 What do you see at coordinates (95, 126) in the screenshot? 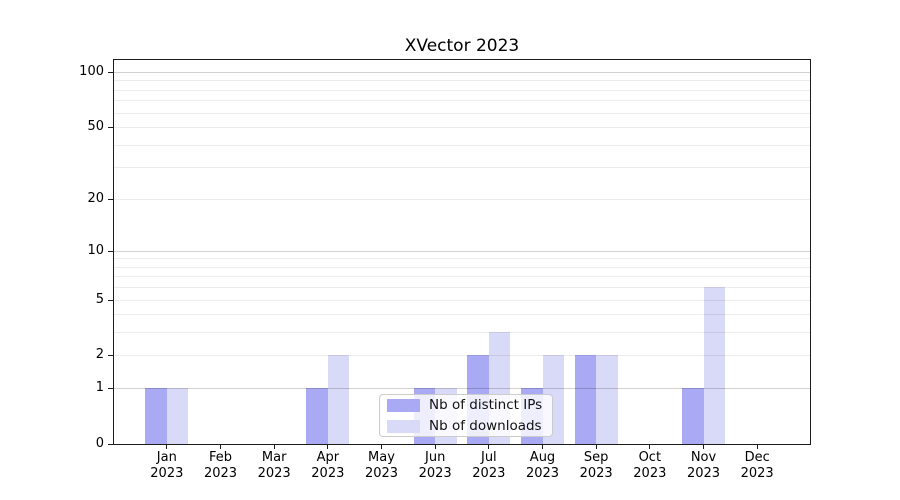
I see `y-tick-label-50: 50` at bounding box center [95, 126].